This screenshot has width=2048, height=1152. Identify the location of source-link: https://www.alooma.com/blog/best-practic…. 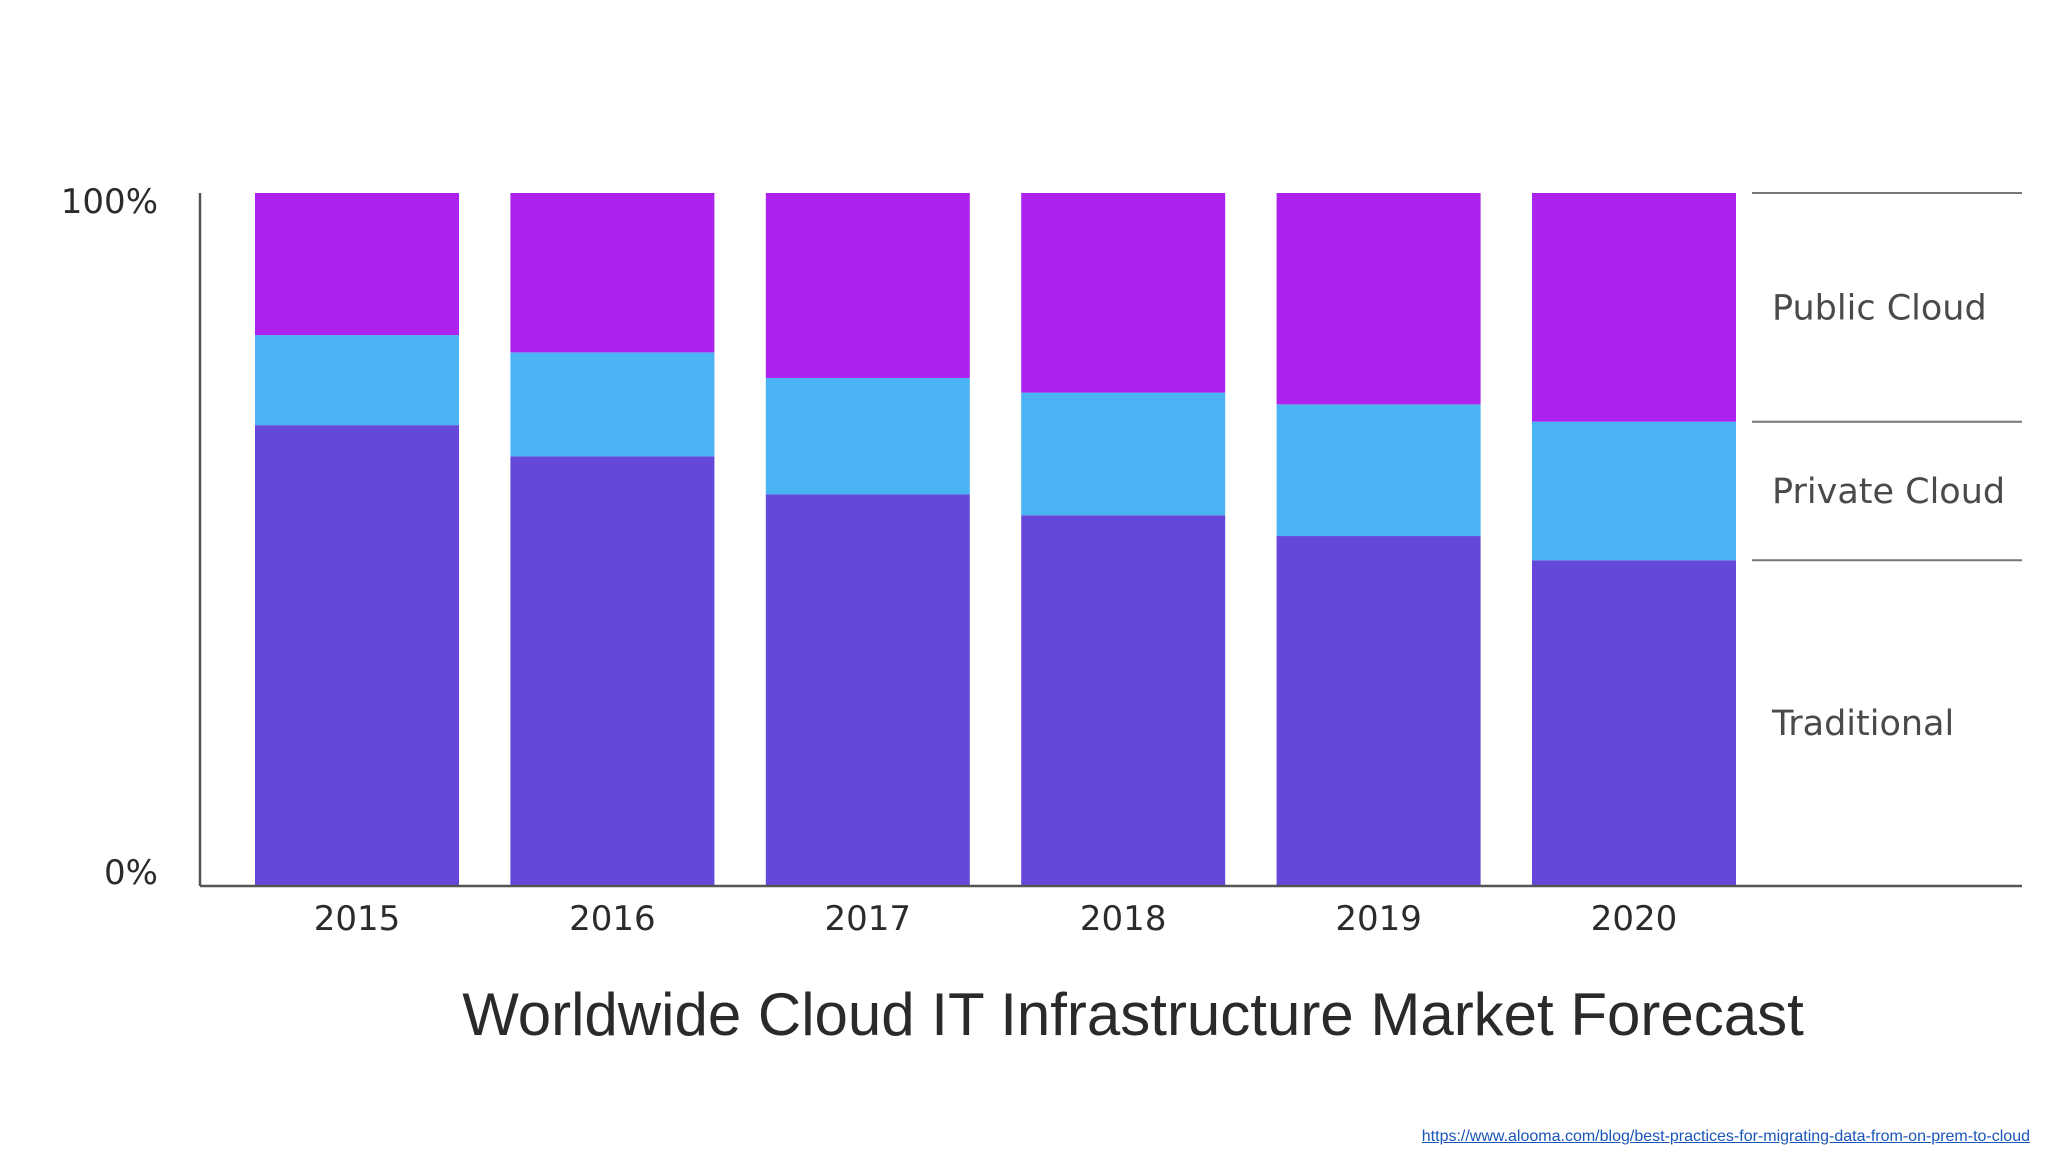
(1725, 1136).